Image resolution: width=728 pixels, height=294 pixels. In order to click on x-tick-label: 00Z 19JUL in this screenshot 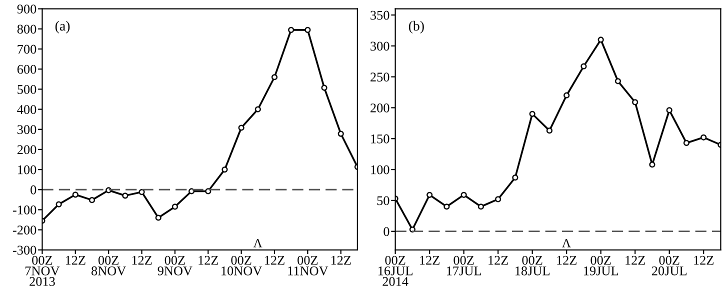, I will do `click(601, 266)`.